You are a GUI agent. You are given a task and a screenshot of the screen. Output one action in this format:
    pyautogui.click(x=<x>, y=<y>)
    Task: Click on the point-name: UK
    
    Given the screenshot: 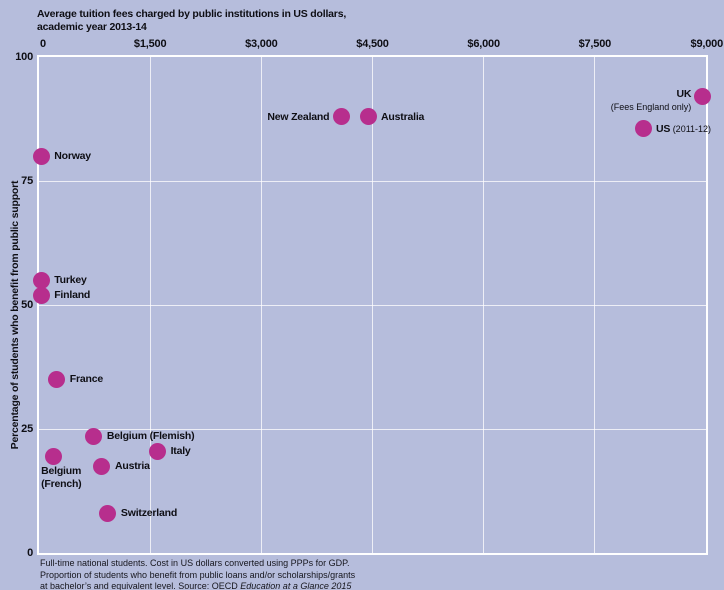 What is the action you would take?
    pyautogui.click(x=684, y=93)
    